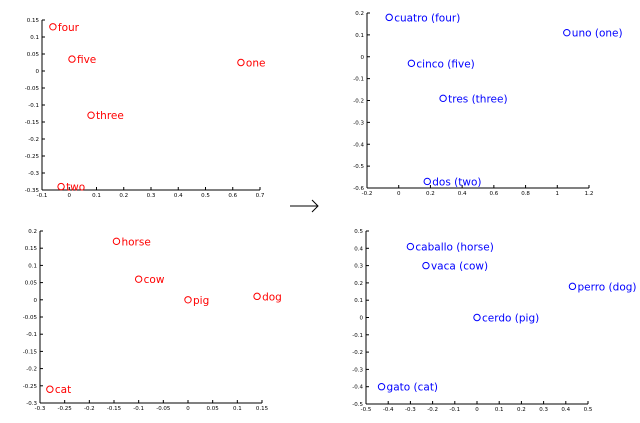 Image resolution: width=640 pixels, height=423 pixels. I want to click on data-point-label: horse, so click(135, 242).